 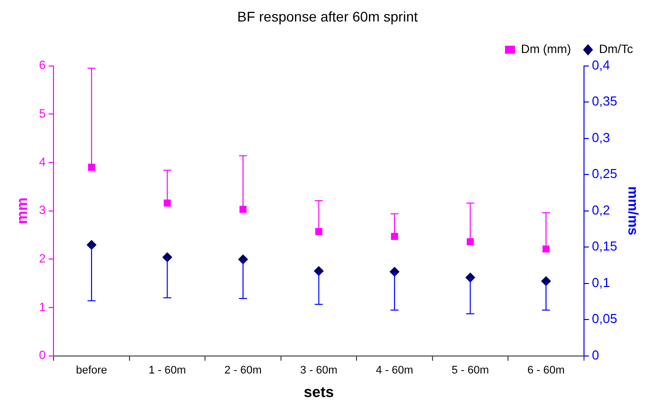 What do you see at coordinates (605, 318) in the screenshot?
I see `y2-tick-label: 0,05` at bounding box center [605, 318].